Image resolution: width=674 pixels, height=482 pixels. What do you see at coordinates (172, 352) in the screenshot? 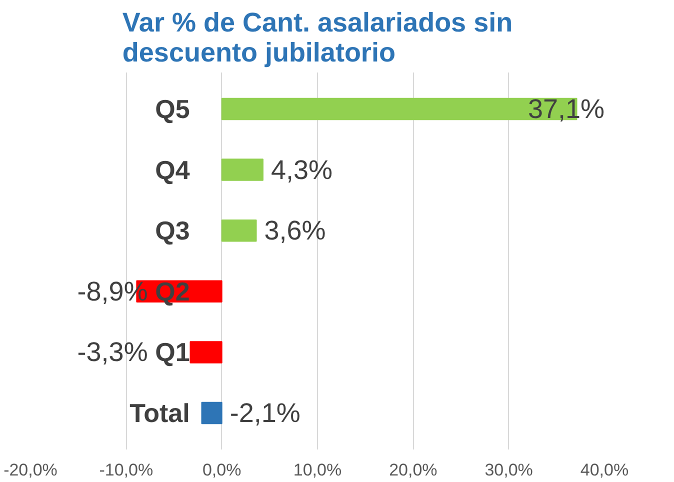
I see `y-tick-label: Q1` at bounding box center [172, 352].